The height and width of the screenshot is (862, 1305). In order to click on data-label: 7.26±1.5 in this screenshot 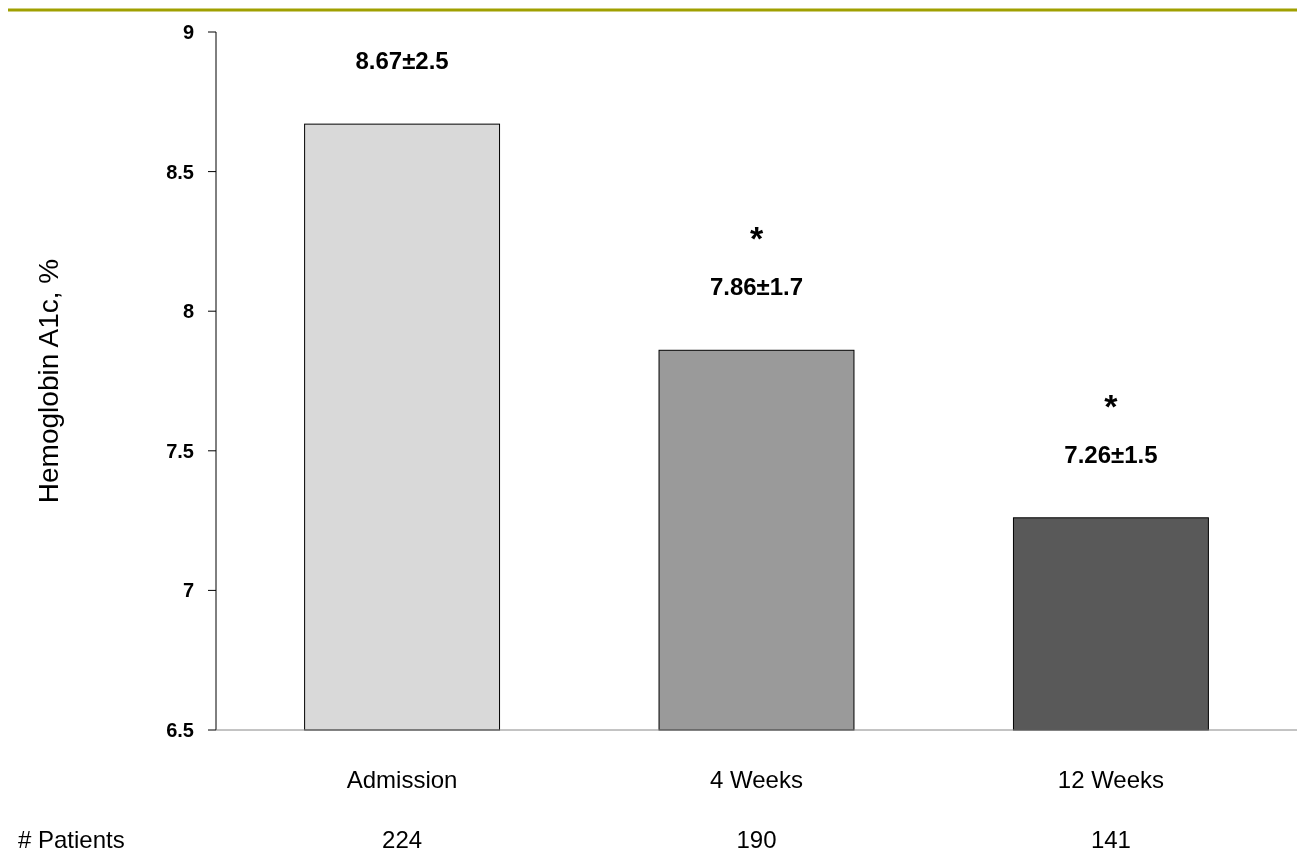, I will do `click(1111, 454)`.